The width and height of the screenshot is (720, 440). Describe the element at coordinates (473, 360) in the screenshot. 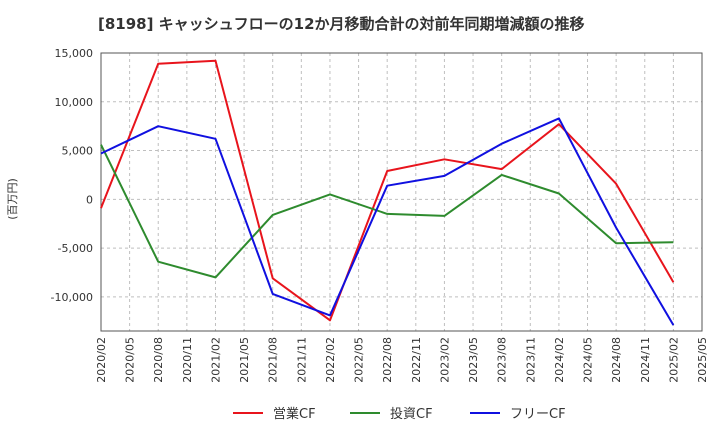

I see `x-tick-label: 2023/05` at that location.